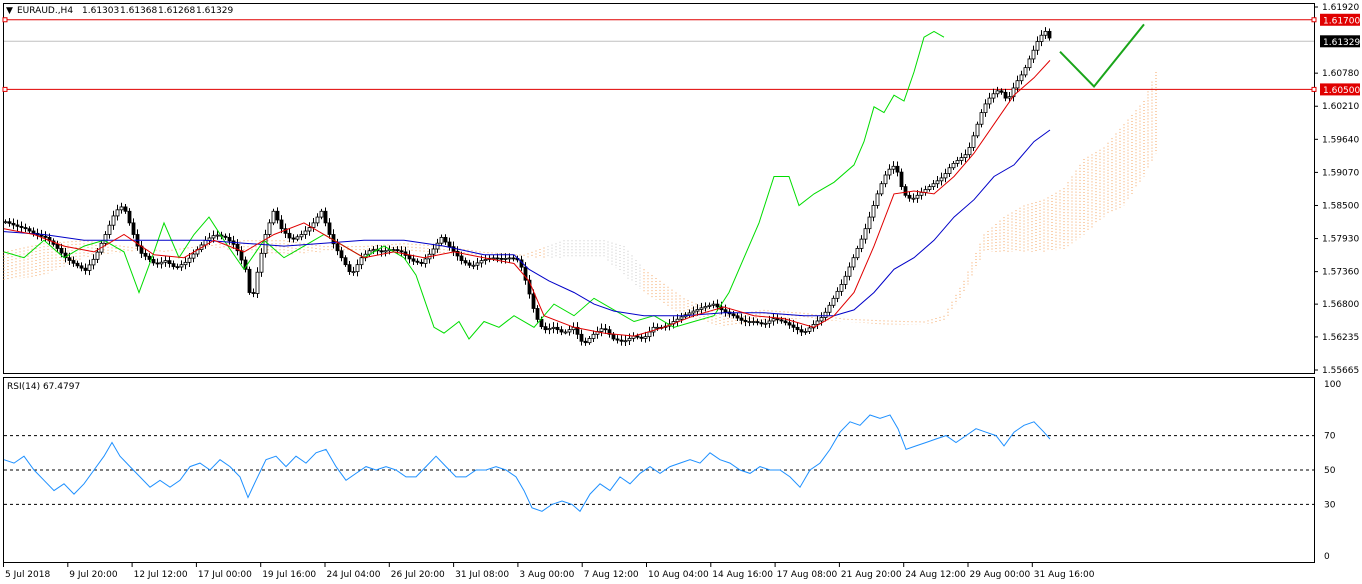 The image size is (1362, 584). Describe the element at coordinates (1341, 43) in the screenshot. I see `current-price-label: 1.61329` at that location.